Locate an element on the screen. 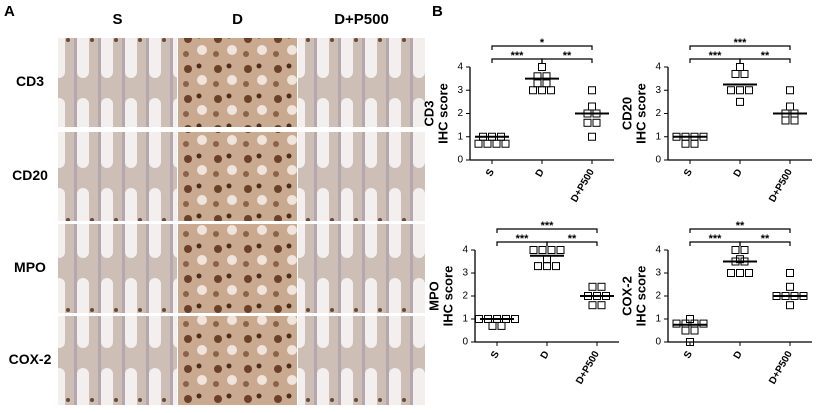  row-label: CD3 is located at coordinates (30, 81).